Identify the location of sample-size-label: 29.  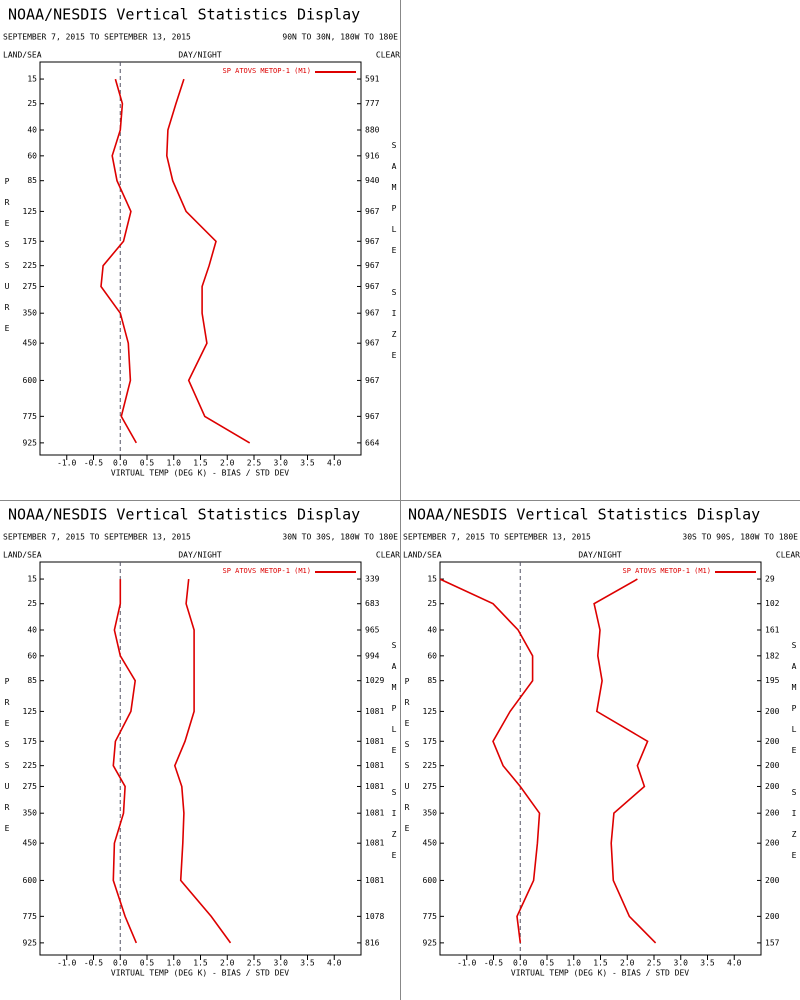
(770, 579).